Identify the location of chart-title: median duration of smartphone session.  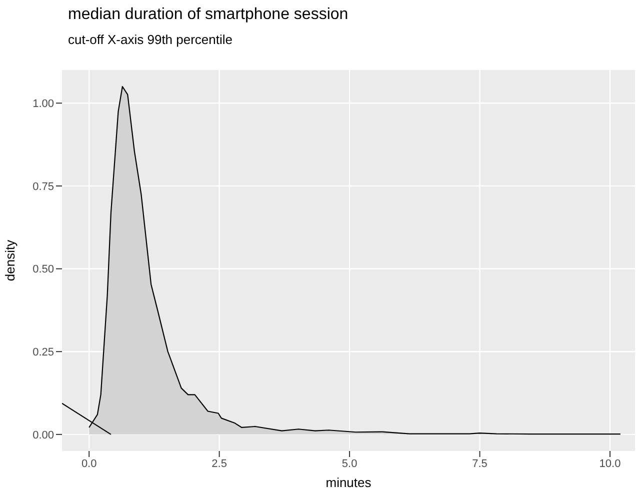
(208, 15).